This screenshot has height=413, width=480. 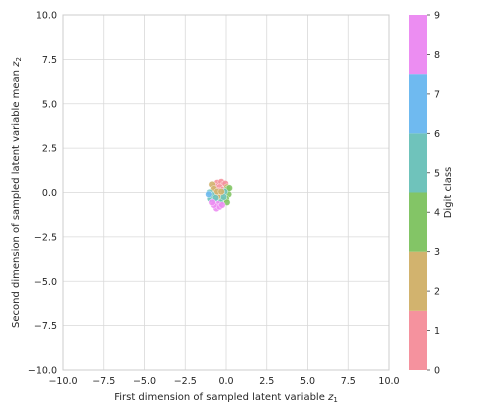 What do you see at coordinates (437, 292) in the screenshot?
I see `colorbar-tick-label: 2` at bounding box center [437, 292].